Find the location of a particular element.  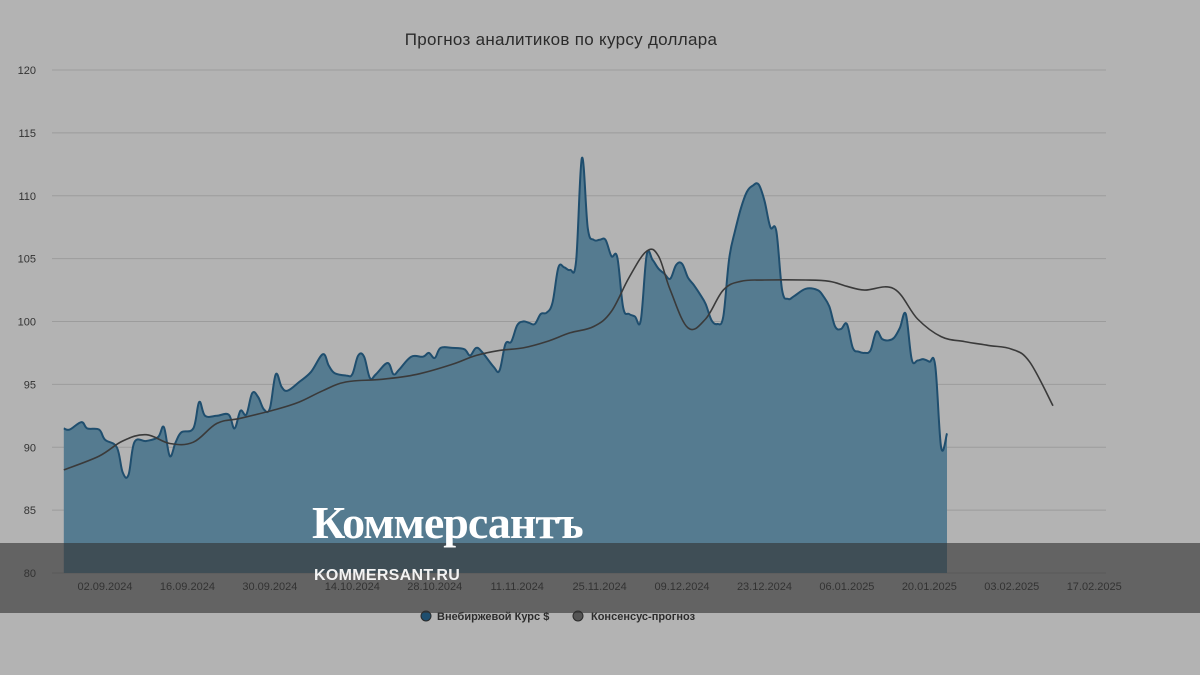

y-axis: 80859095100105110115120 is located at coordinates (27, 322).